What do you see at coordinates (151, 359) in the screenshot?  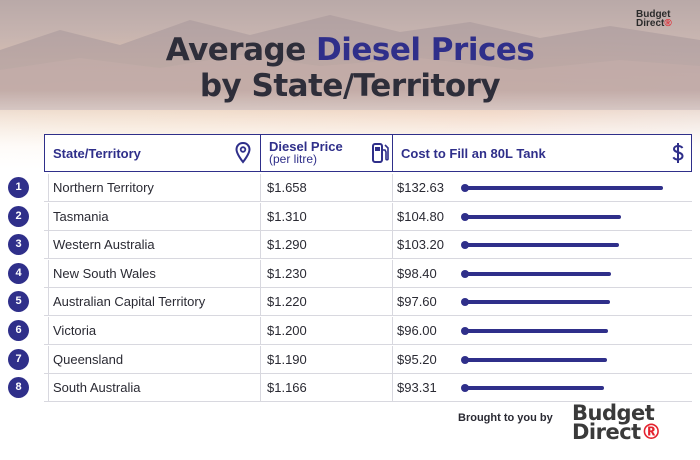 I see `state-name: Queensland` at bounding box center [151, 359].